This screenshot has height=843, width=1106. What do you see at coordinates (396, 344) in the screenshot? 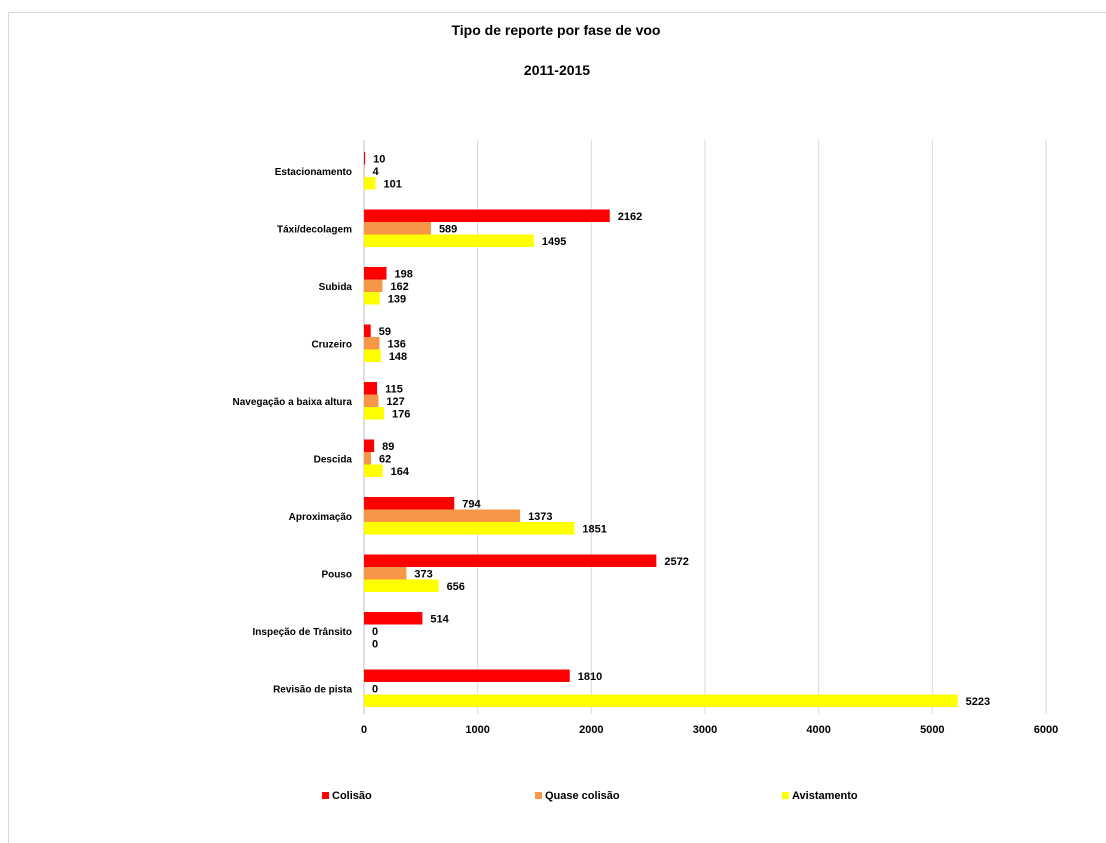
I see `data-label: 136` at bounding box center [396, 344].